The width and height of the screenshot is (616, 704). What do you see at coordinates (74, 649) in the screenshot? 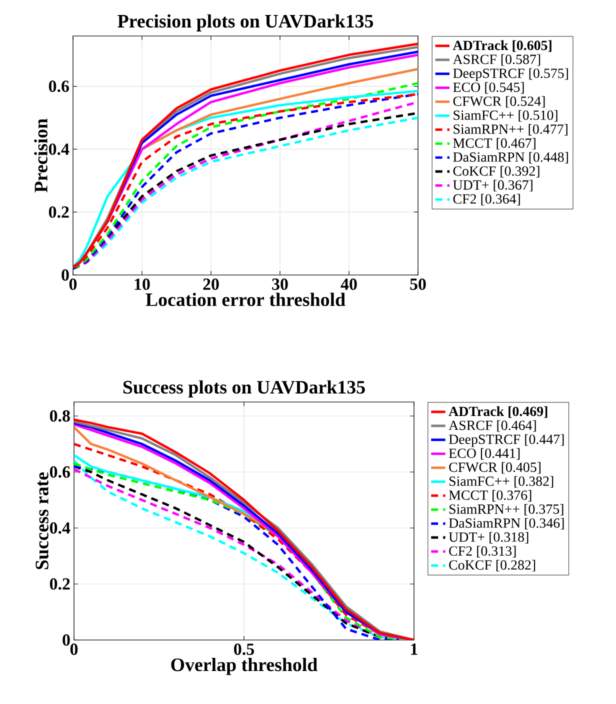
I see `x-tick-label: 0` at bounding box center [74, 649].